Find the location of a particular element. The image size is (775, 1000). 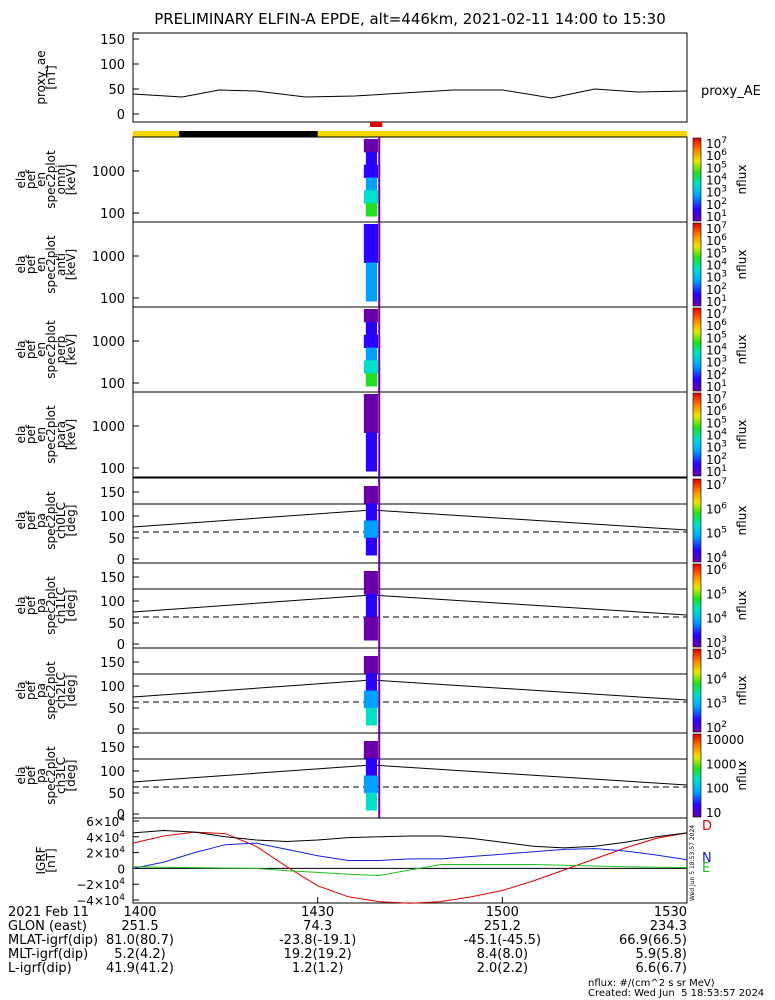

spec-panel-7-frame is located at coordinates (410, 775).